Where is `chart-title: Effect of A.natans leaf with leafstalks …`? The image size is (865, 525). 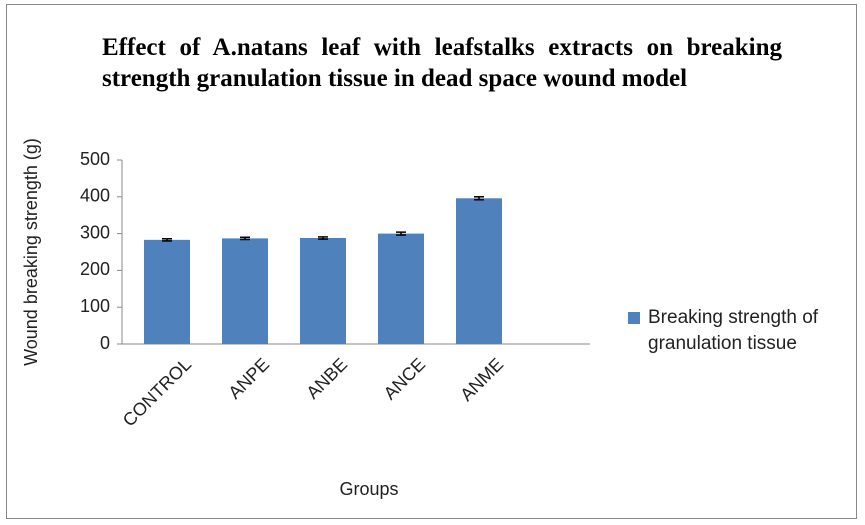 chart-title: Effect of A.natans leaf with leafstalks … is located at coordinates (442, 63).